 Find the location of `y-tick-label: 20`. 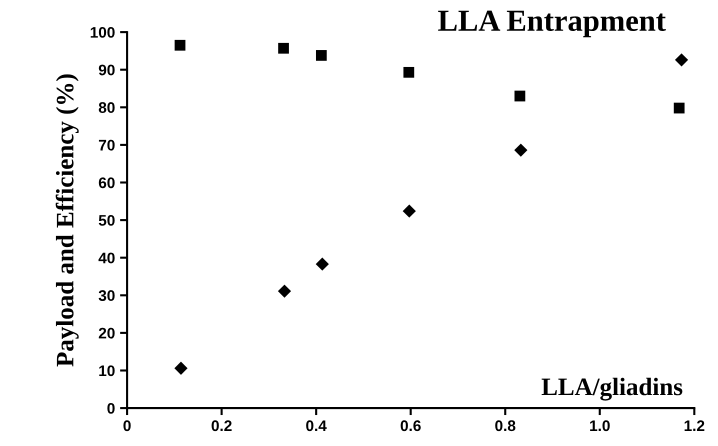

y-tick-label: 20 is located at coordinates (106, 333).